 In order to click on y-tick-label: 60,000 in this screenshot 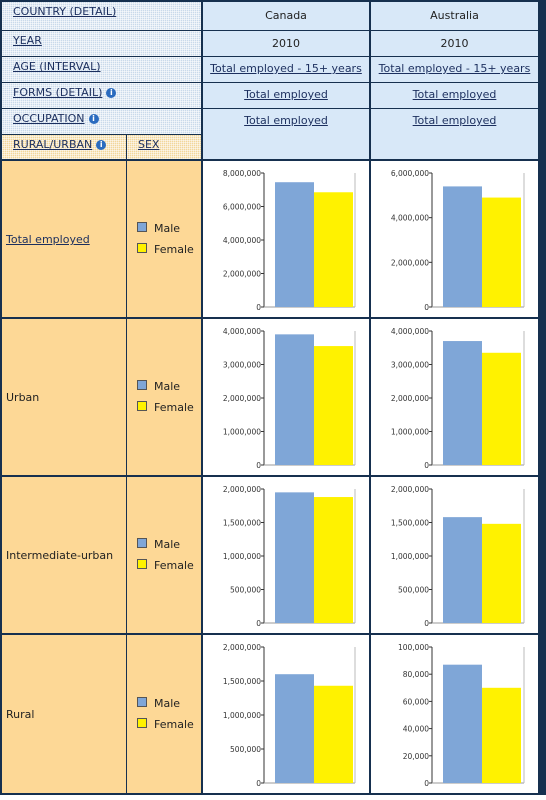, I will do `click(416, 701)`.